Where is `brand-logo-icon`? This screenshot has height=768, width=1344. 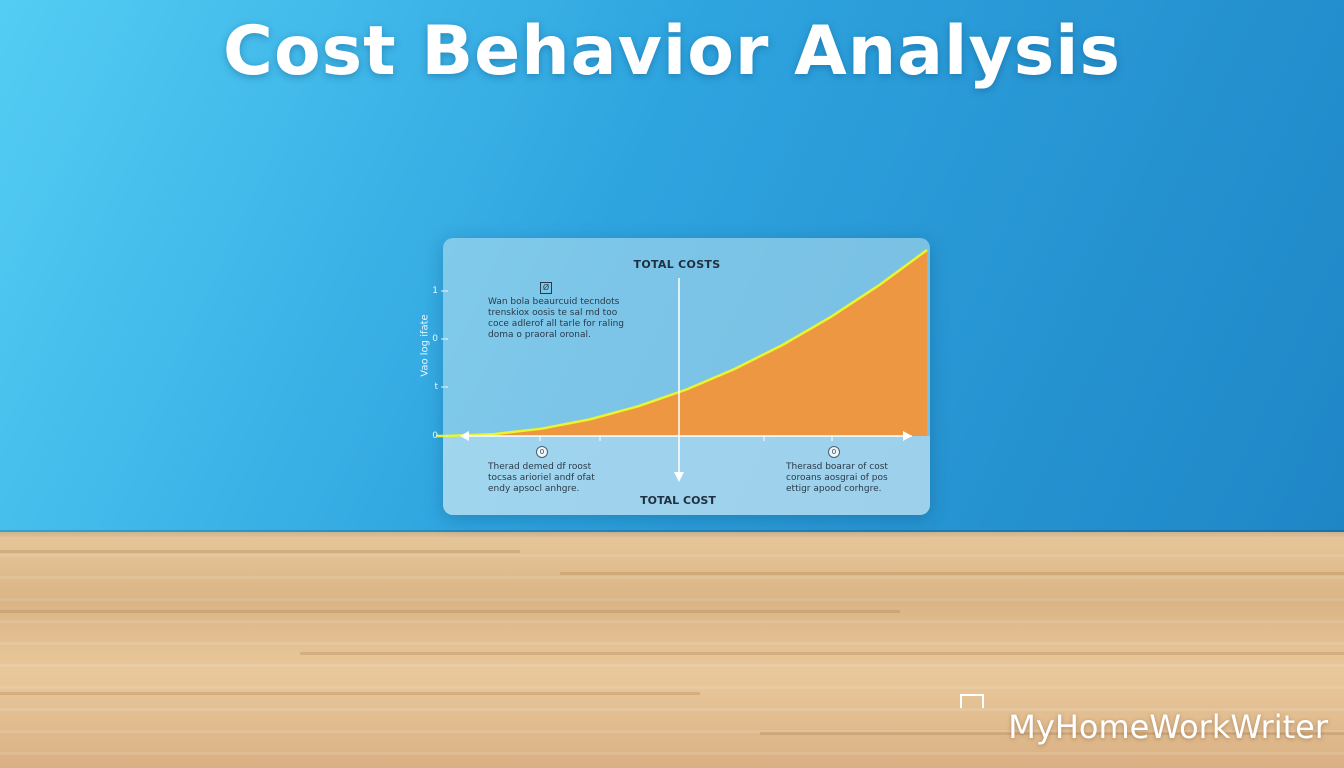
brand-logo-icon is located at coordinates (972, 701).